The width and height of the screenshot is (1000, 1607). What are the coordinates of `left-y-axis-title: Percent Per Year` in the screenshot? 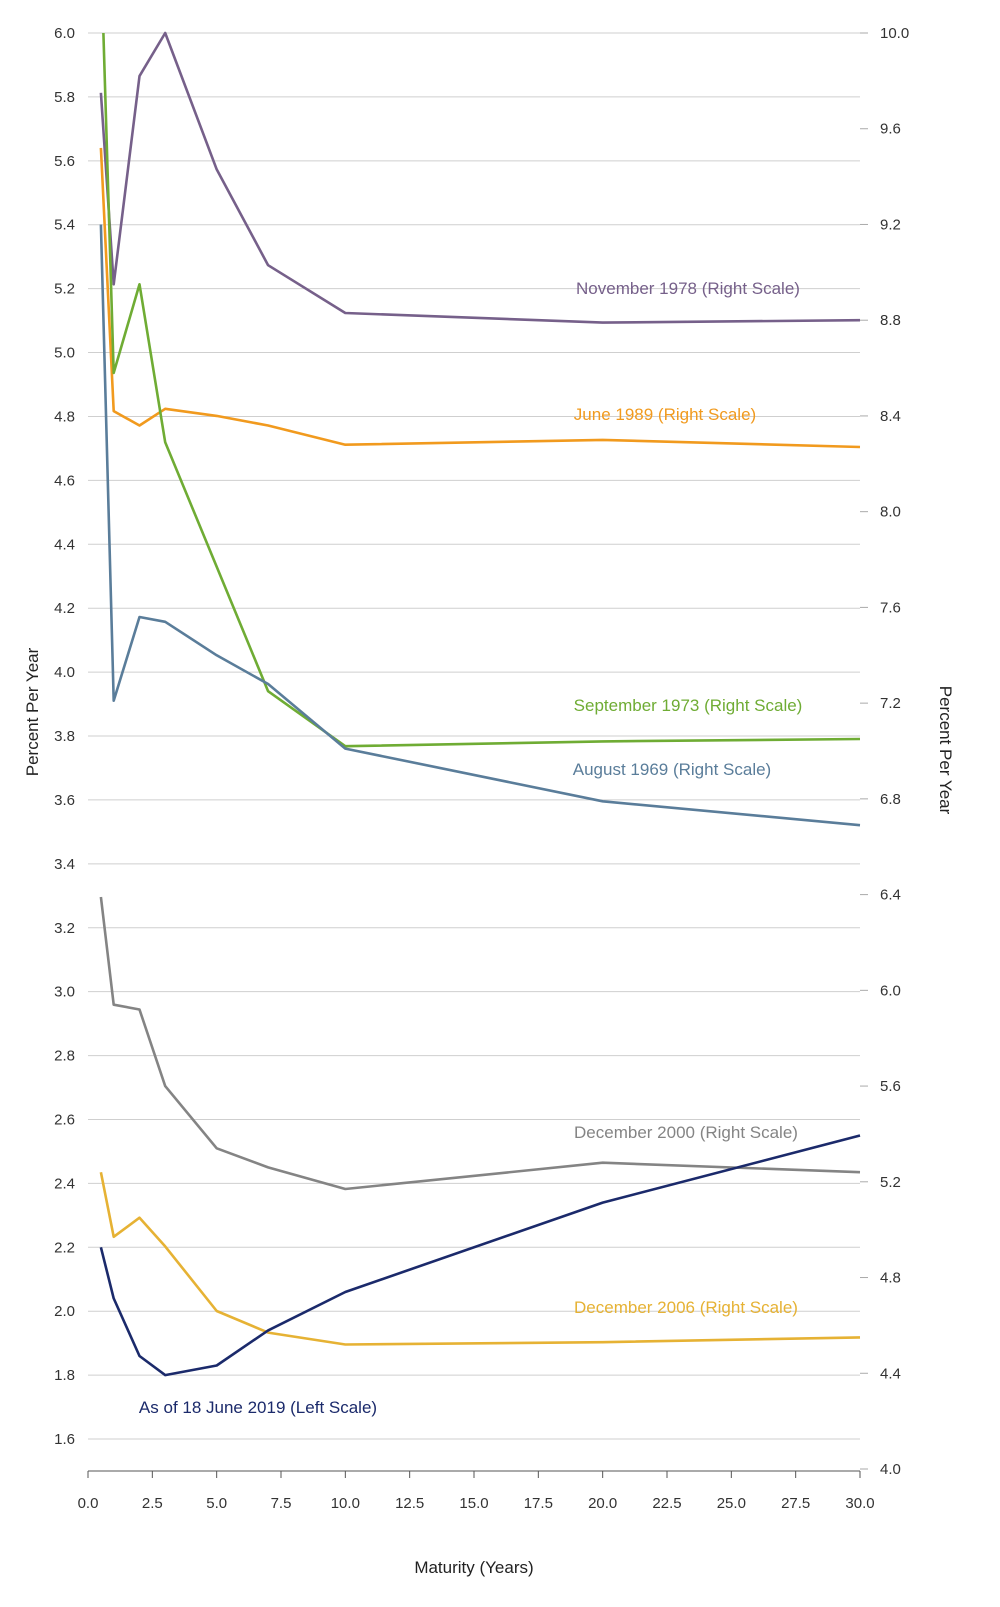 It's located at (32, 711).